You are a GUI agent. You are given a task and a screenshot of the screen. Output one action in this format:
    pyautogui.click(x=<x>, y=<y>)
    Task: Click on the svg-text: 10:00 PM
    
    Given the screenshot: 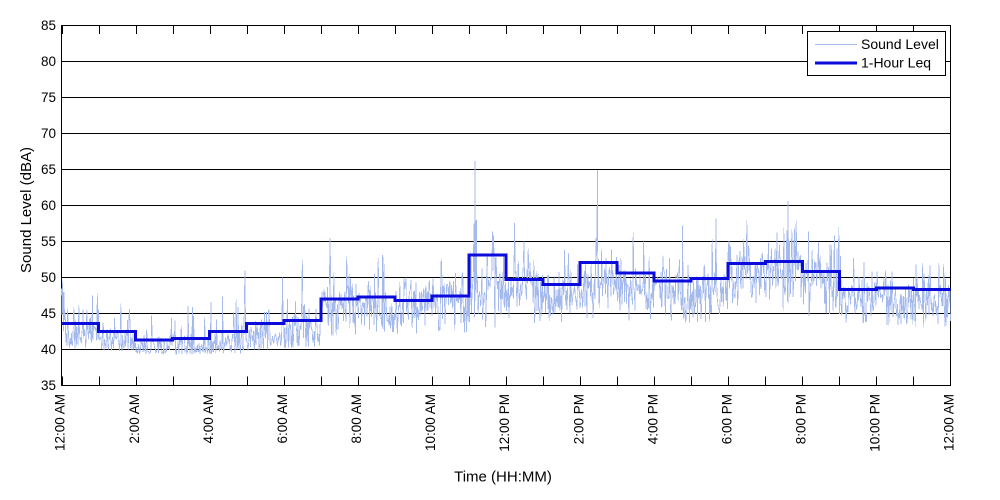 What is the action you would take?
    pyautogui.click(x=875, y=423)
    